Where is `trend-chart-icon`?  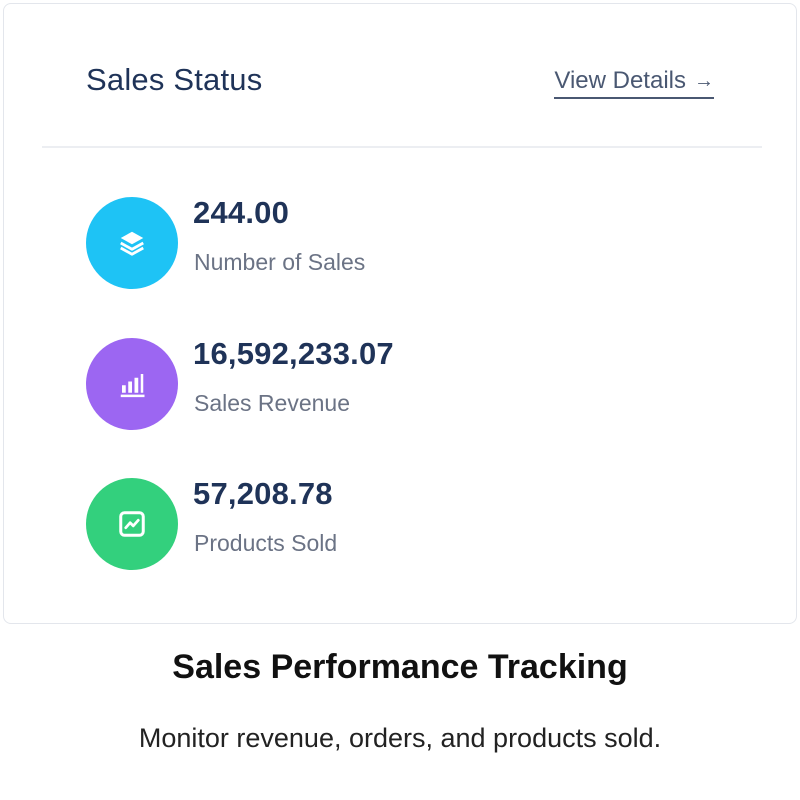
trend-chart-icon is located at coordinates (132, 524).